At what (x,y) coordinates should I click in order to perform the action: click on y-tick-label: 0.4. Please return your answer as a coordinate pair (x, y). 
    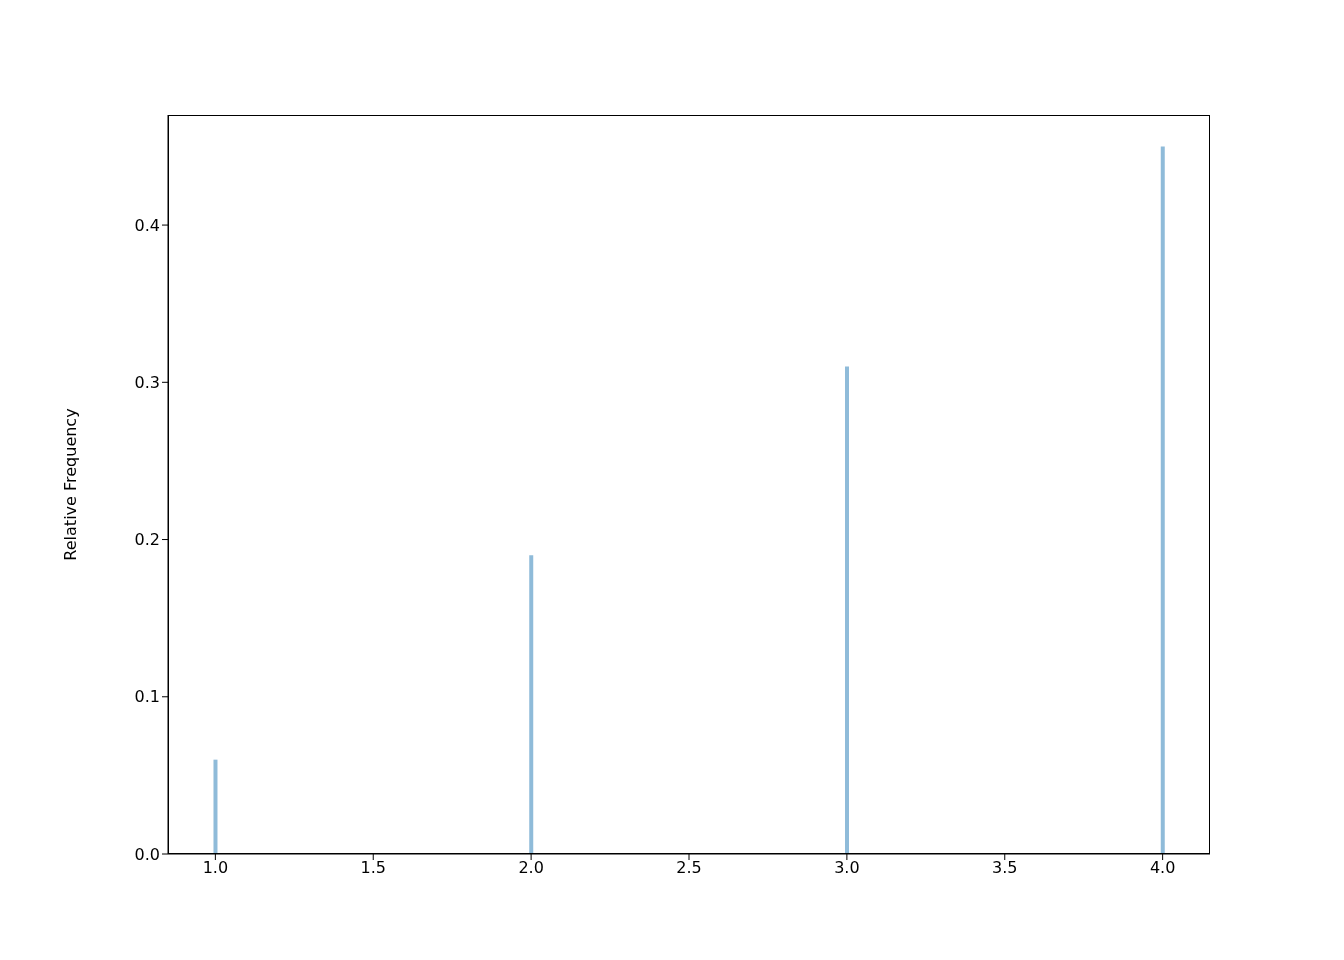
    Looking at the image, I should click on (147, 225).